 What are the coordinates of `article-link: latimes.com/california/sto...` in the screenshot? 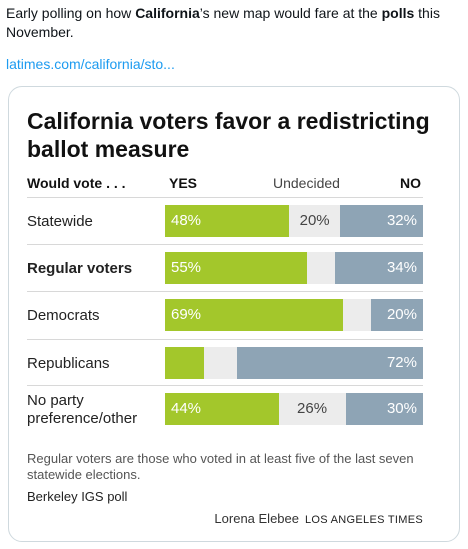 It's located at (90, 64).